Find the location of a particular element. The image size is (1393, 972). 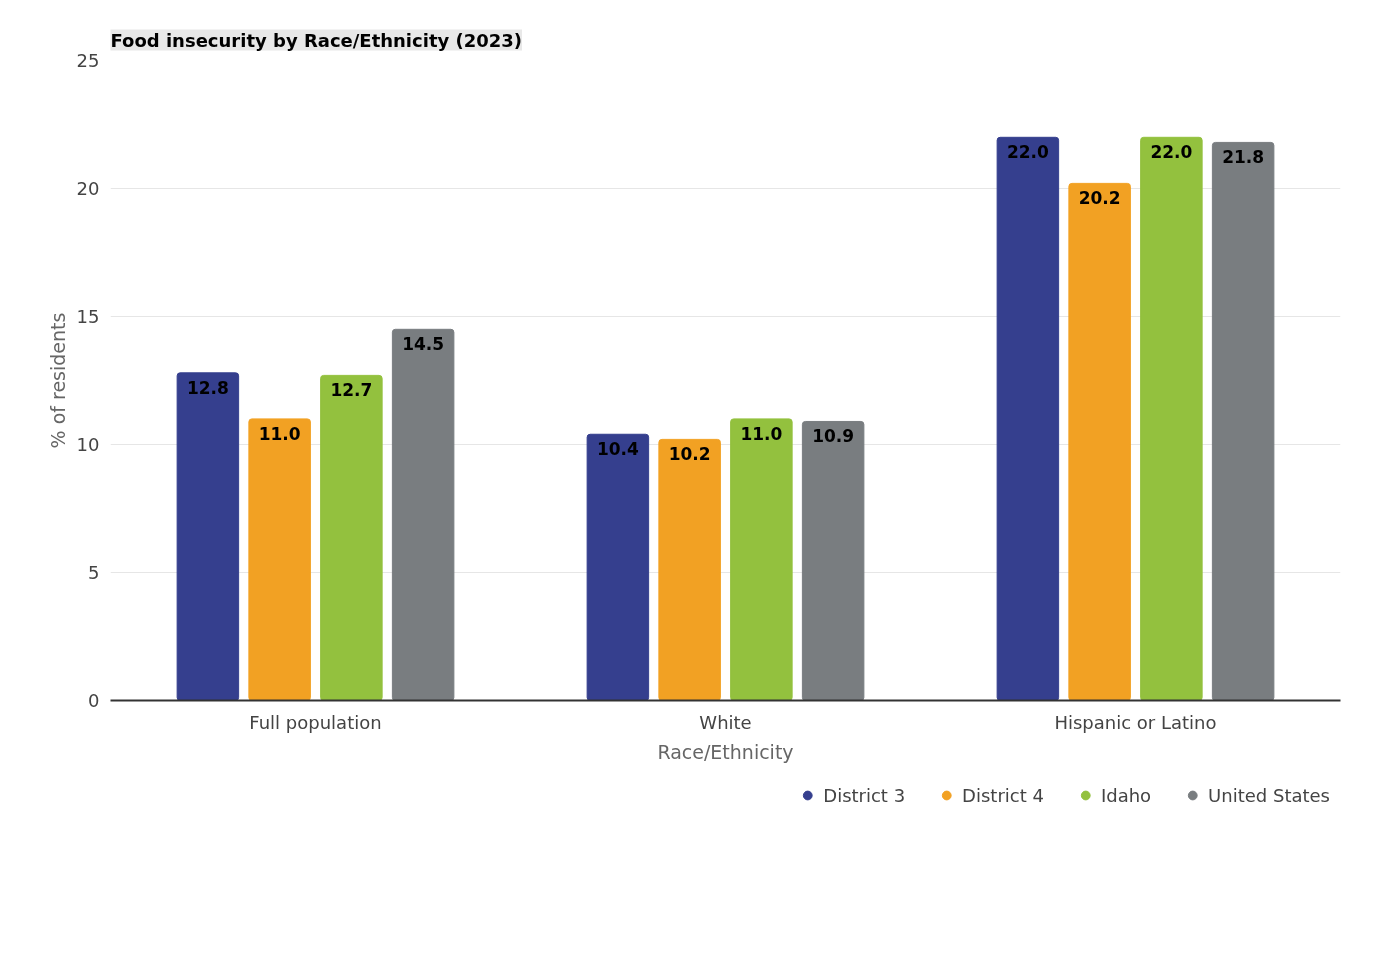

y-tick-label: 0 is located at coordinates (94, 700).